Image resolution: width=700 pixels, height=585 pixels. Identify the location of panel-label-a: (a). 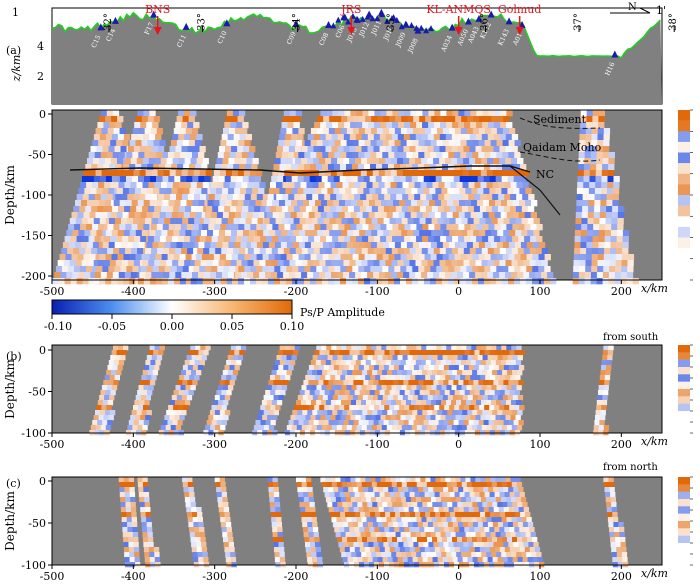
(13, 50).